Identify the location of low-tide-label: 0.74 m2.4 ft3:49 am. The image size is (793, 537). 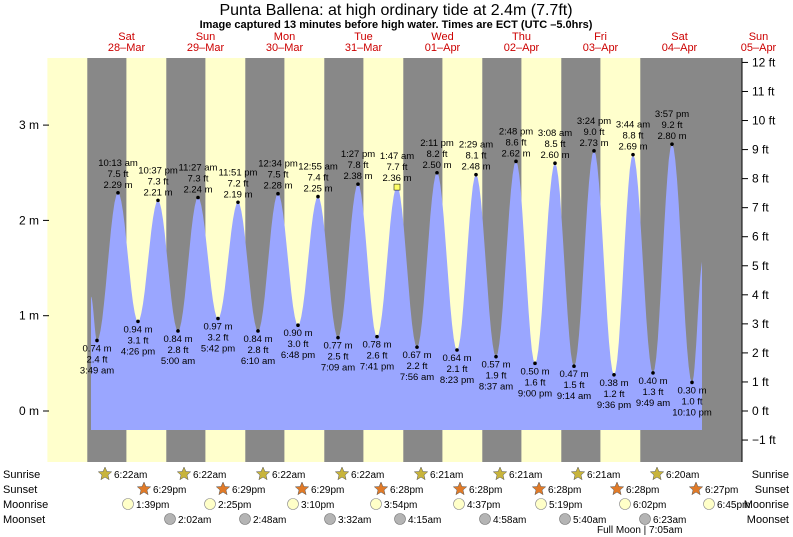
(97, 357).